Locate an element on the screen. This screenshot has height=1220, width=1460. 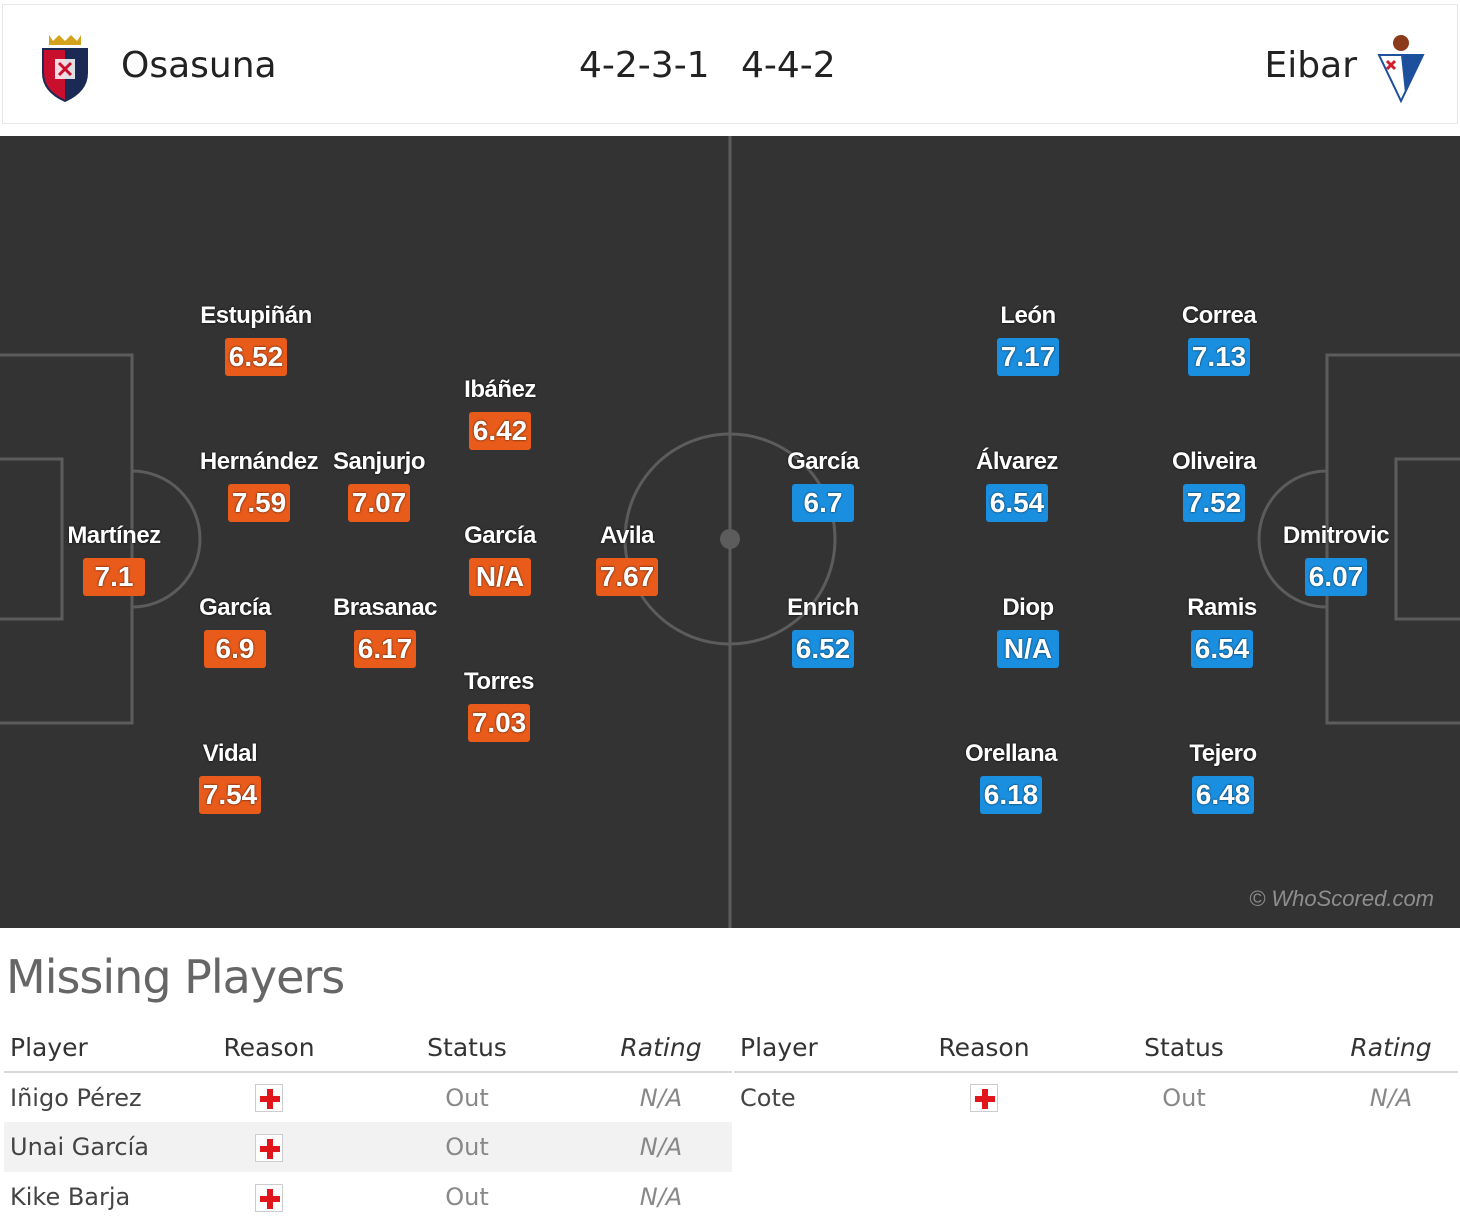
player-home-garcia-2: García N/A is located at coordinates (500, 559).